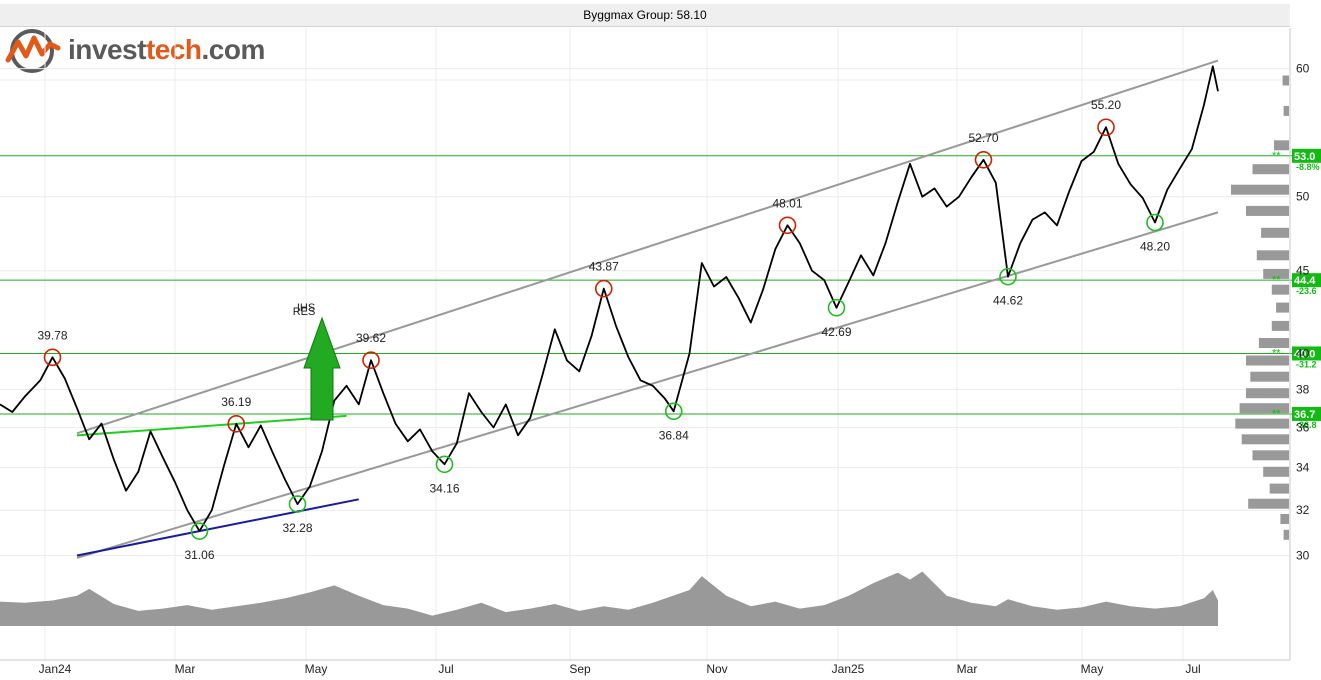 Image resolution: width=1321 pixels, height=680 pixels. What do you see at coordinates (107, 49) in the screenshot?
I see `logo-brand-main: invest` at bounding box center [107, 49].